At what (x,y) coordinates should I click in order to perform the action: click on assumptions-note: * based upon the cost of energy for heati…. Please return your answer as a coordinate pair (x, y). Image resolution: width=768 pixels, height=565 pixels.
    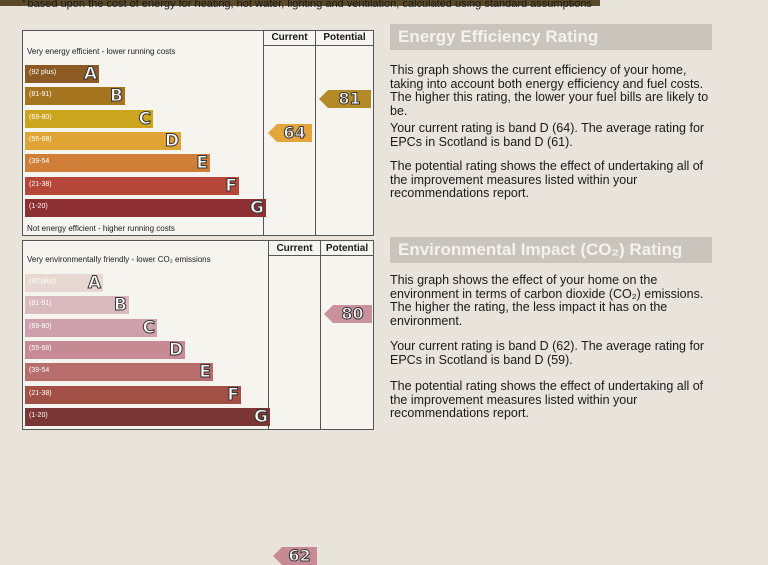
    Looking at the image, I should click on (307, 5).